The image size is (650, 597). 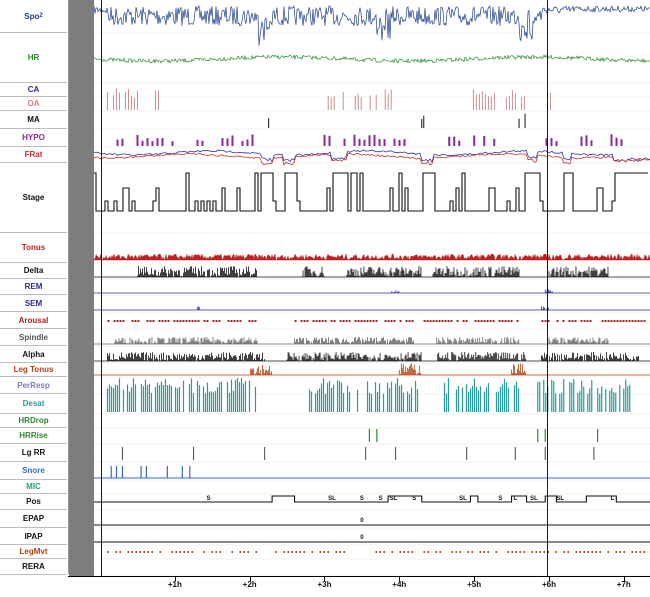 I want to click on time-tick-mark, so click(x=624, y=579).